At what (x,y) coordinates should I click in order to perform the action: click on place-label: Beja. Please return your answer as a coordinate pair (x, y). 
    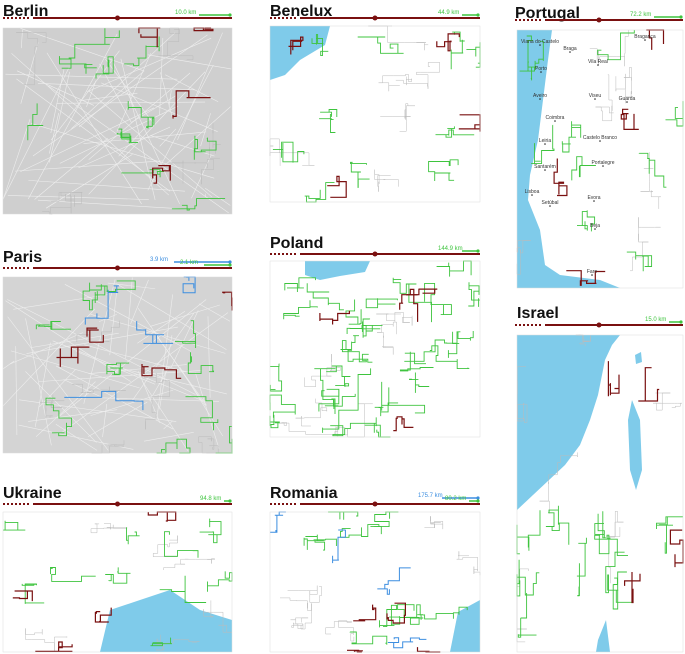
    Looking at the image, I should click on (595, 226).